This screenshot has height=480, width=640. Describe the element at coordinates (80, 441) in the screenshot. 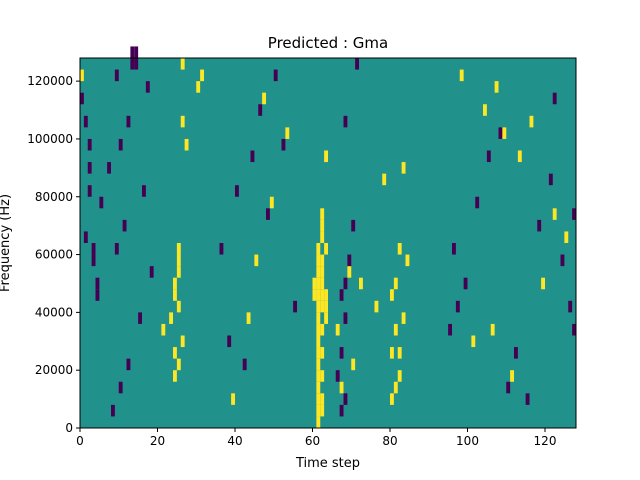

I see `x-tick-label: 0` at that location.